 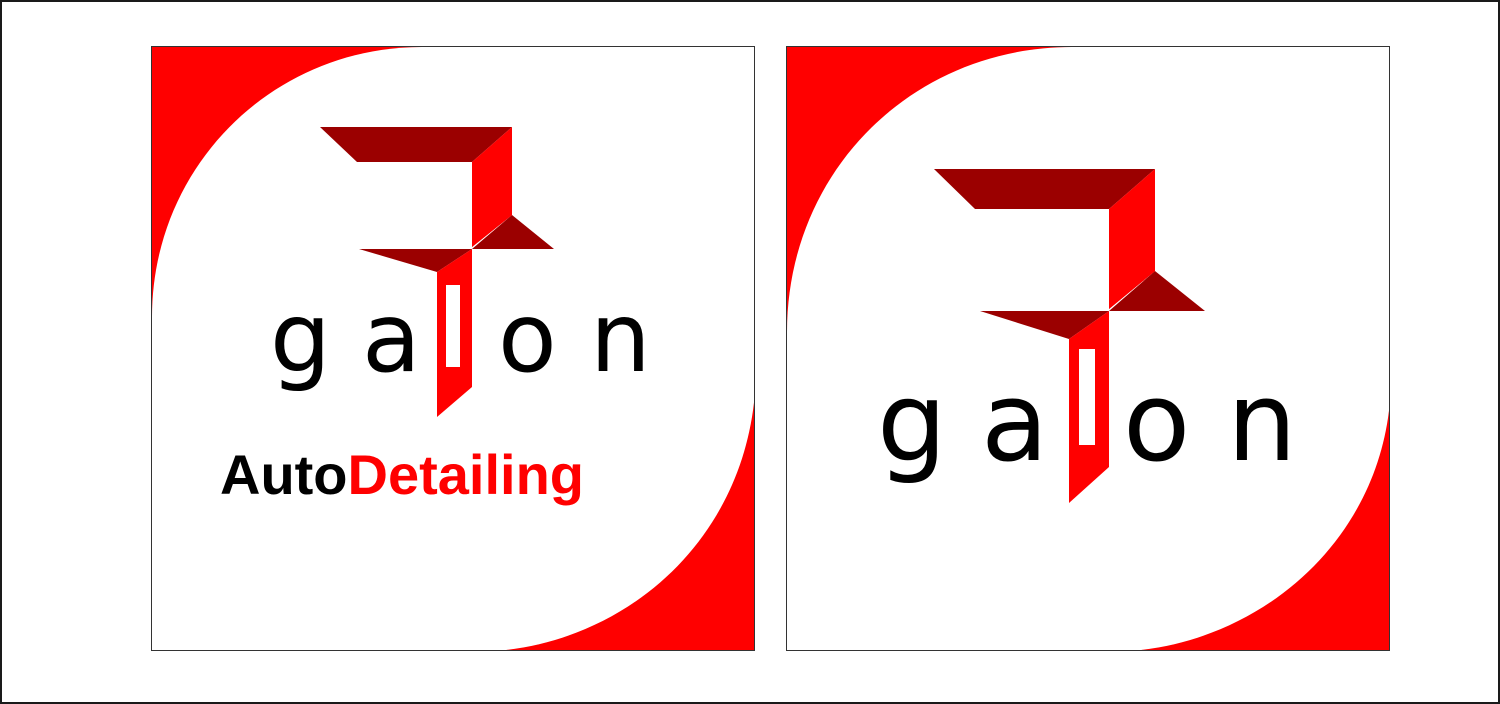 What do you see at coordinates (284, 474) in the screenshot?
I see `tagline-auto: Auto` at bounding box center [284, 474].